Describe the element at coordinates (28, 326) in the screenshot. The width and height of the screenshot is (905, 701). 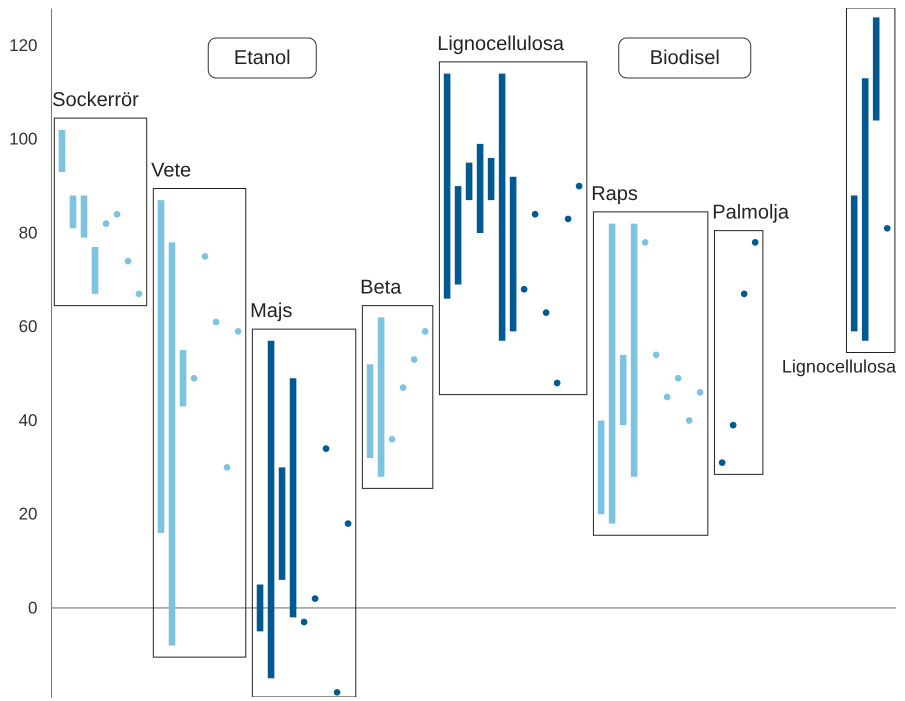
I see `y-tick-label: 60` at that location.